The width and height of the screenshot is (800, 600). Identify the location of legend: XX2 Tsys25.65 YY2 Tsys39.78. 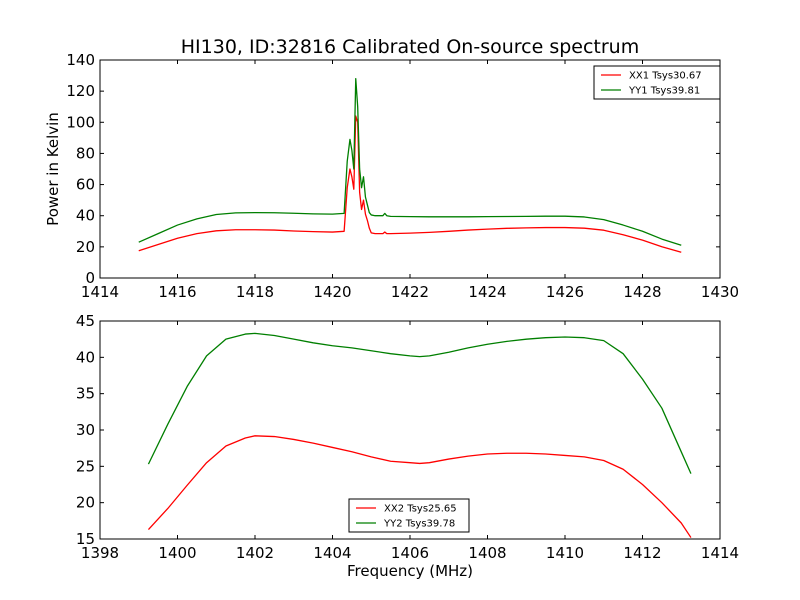
(409, 515).